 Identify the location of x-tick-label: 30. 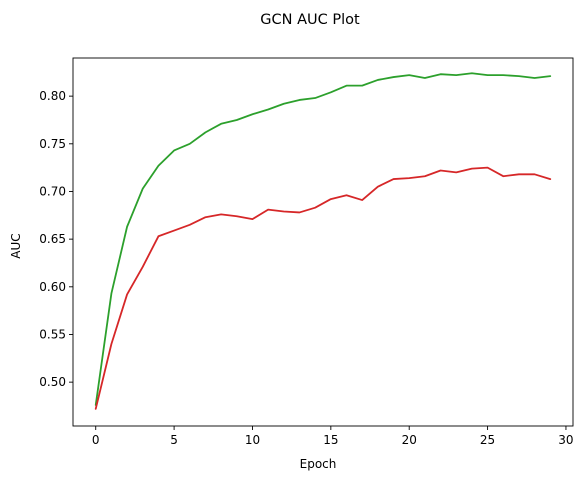
(565, 440).